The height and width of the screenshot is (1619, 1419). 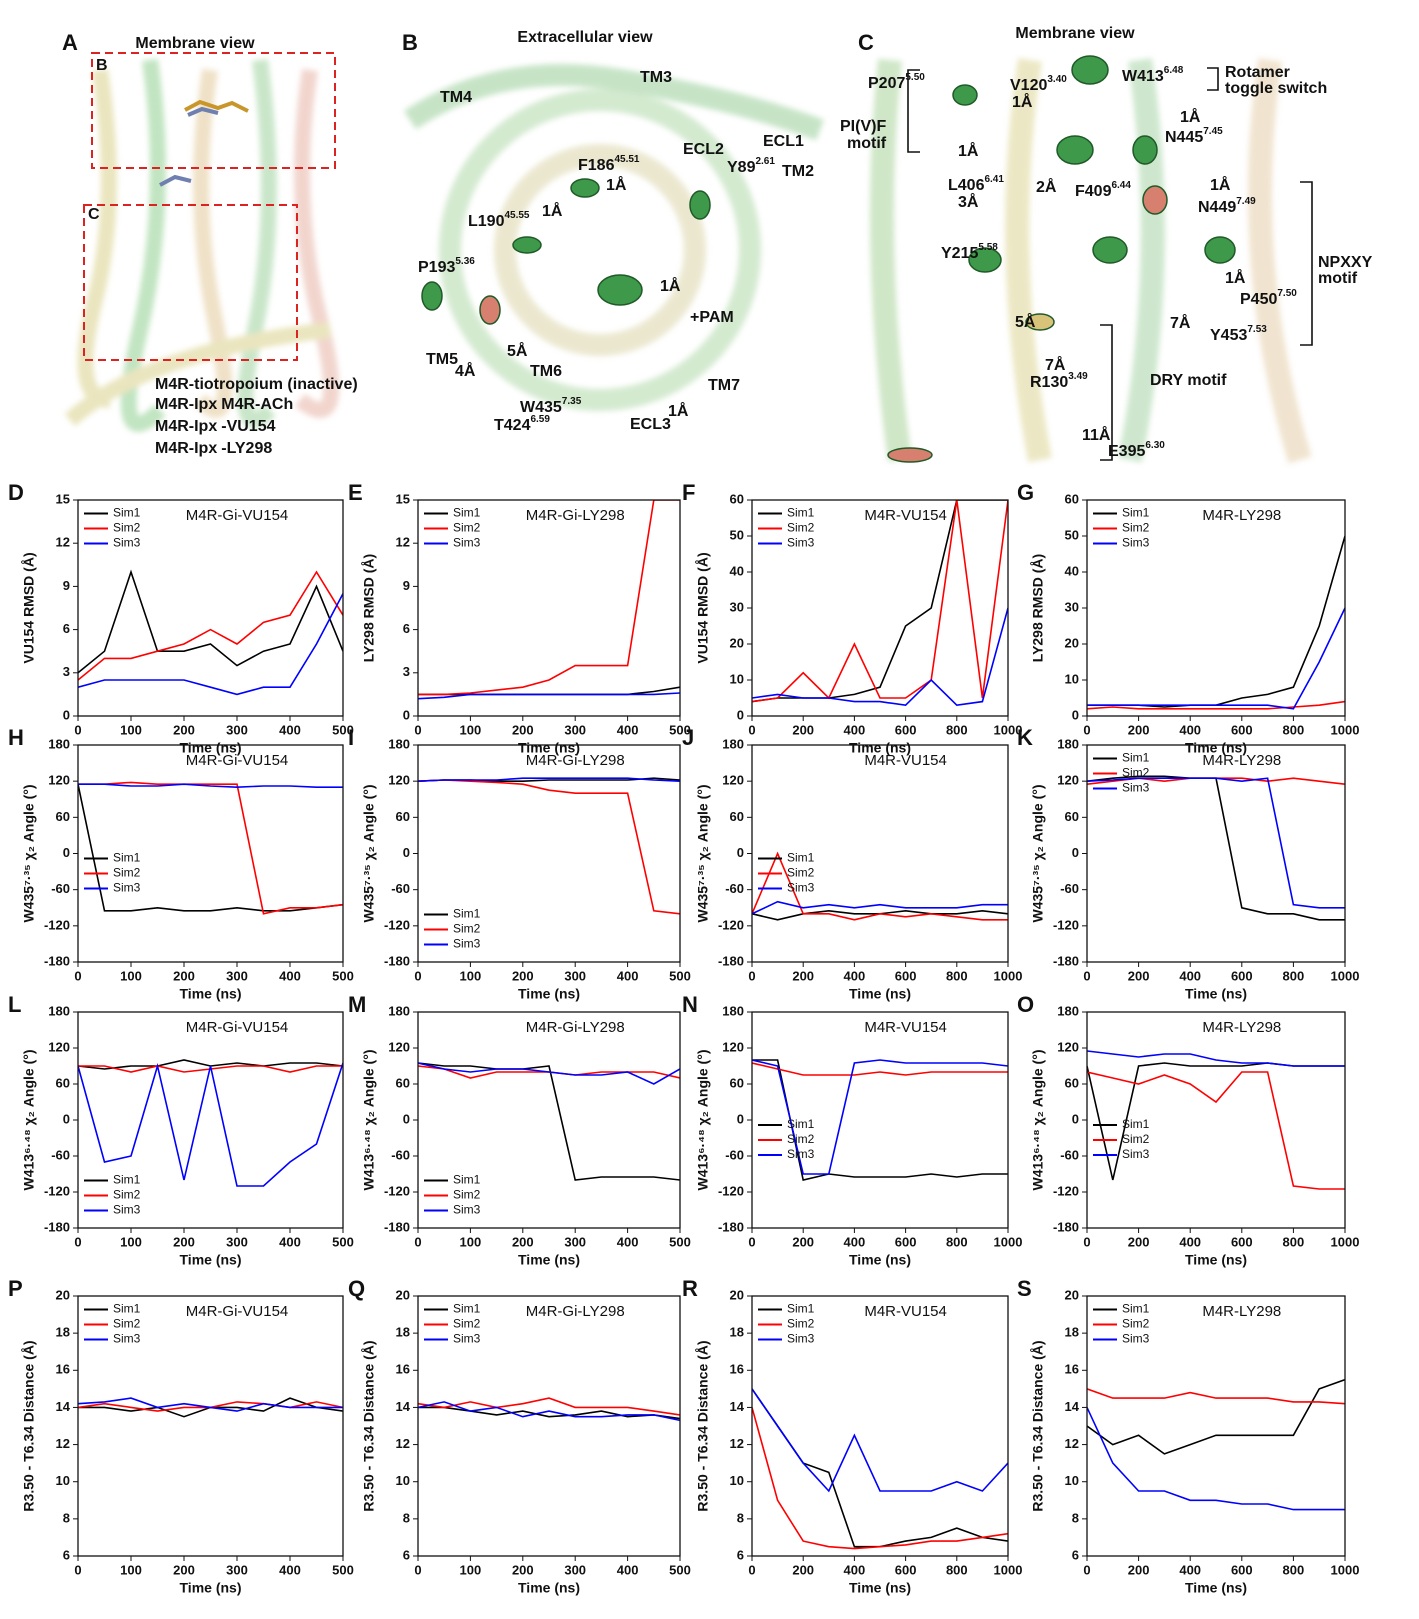 I want to click on label-text: motif, so click(x=867, y=143).